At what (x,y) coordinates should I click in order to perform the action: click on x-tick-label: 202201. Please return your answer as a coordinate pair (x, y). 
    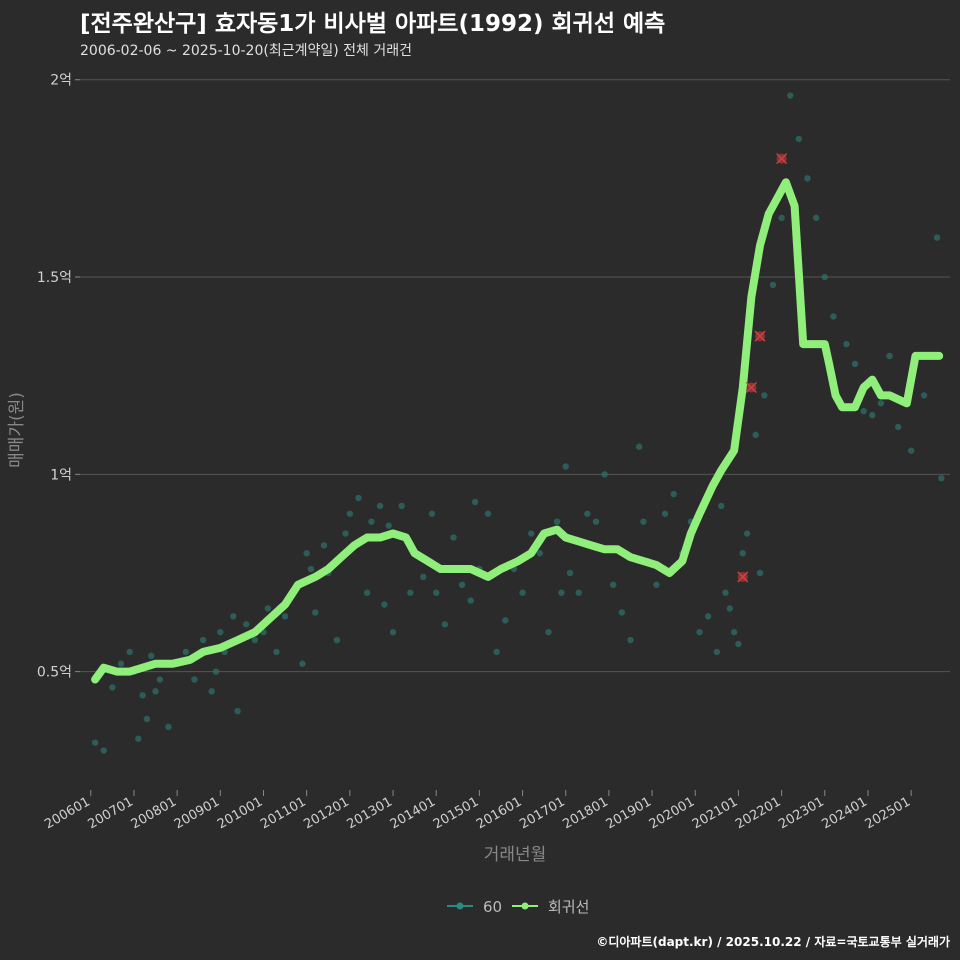
    Looking at the image, I should click on (758, 813).